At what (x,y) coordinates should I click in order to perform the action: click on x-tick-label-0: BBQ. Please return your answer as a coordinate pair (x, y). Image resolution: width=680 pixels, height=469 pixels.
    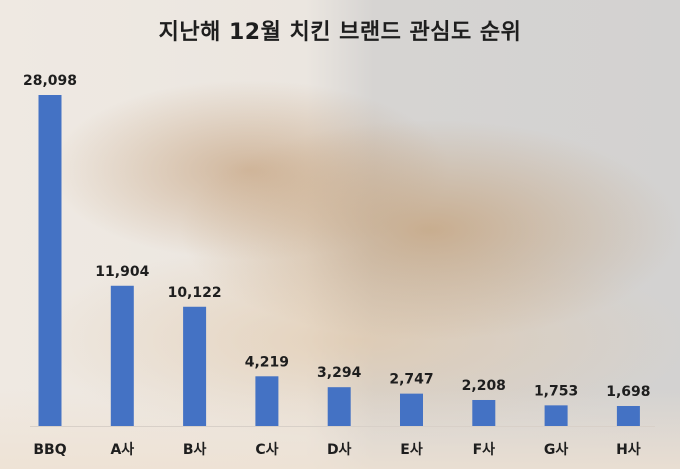
    Looking at the image, I should click on (49, 450).